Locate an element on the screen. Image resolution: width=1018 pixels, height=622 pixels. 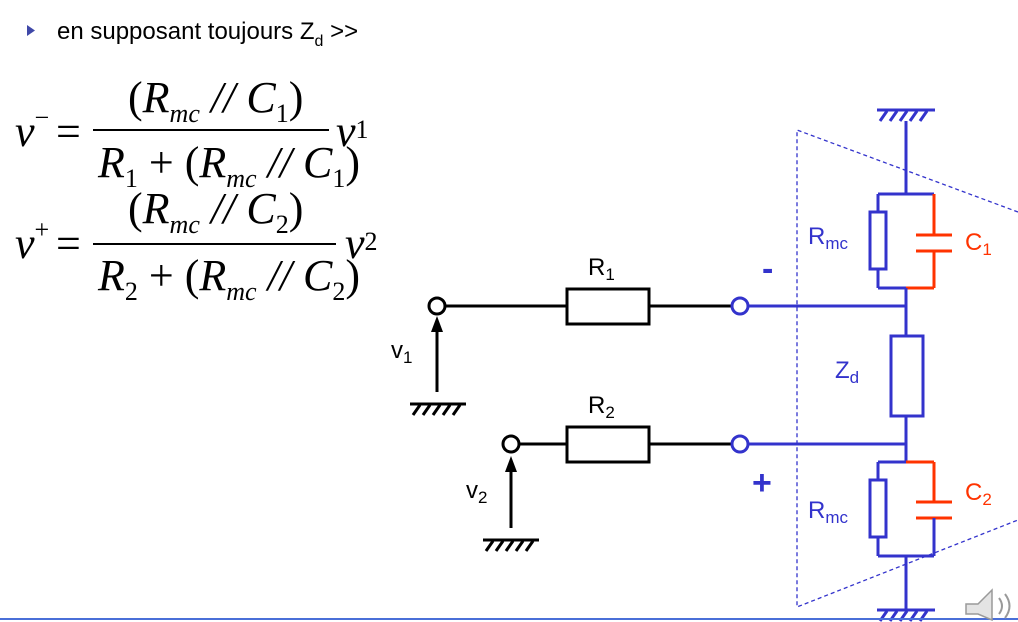
eq2-den-r-sub: 2 is located at coordinates (131, 291).